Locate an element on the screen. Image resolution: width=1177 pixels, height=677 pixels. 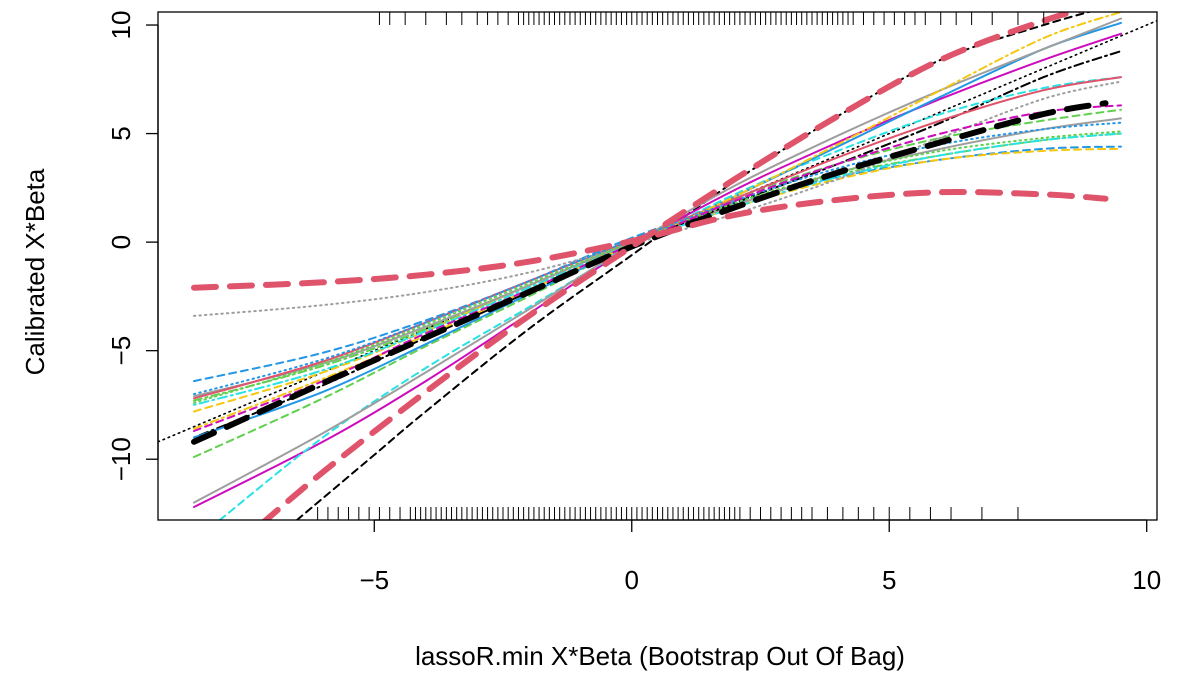
y-tick-label: −10 is located at coordinates (121, 459).